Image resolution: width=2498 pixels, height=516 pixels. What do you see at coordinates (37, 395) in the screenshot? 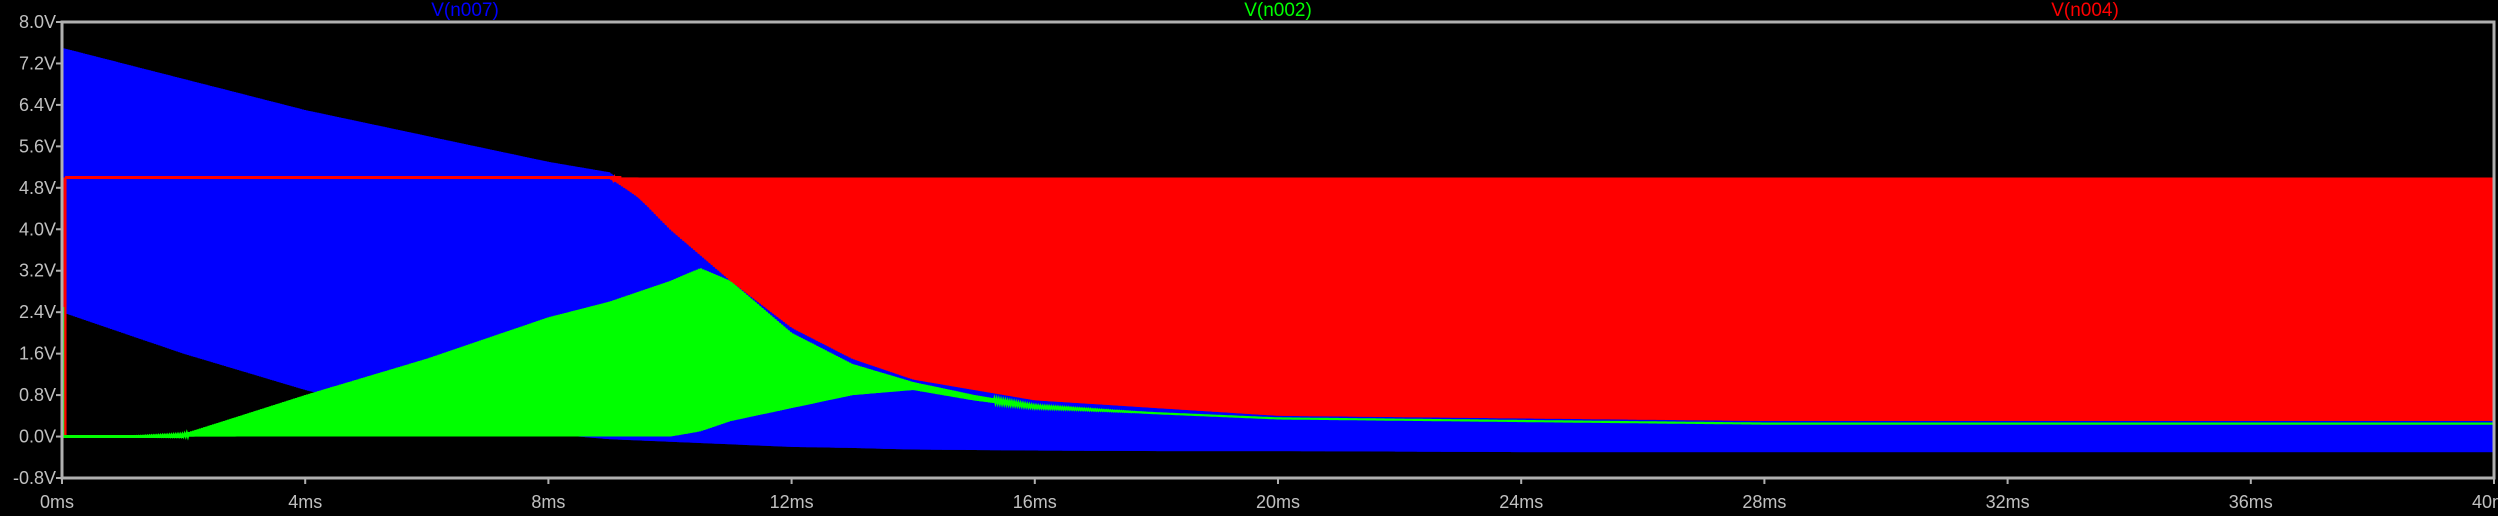
I see `y-tick-label: 0.8V` at bounding box center [37, 395].